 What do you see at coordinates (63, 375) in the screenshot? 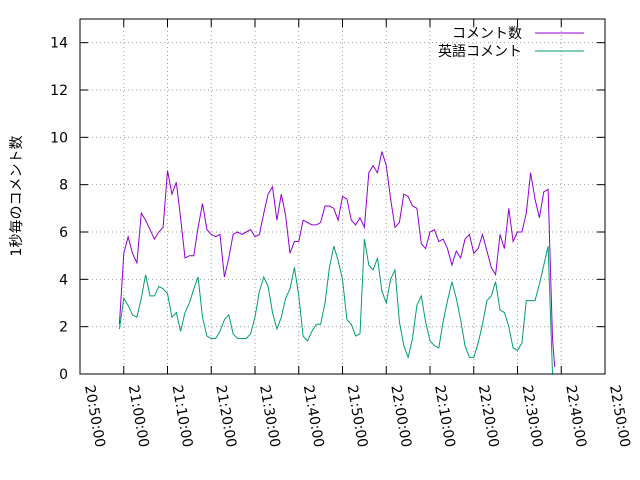
I see `y-tick-label: 0` at bounding box center [63, 375].